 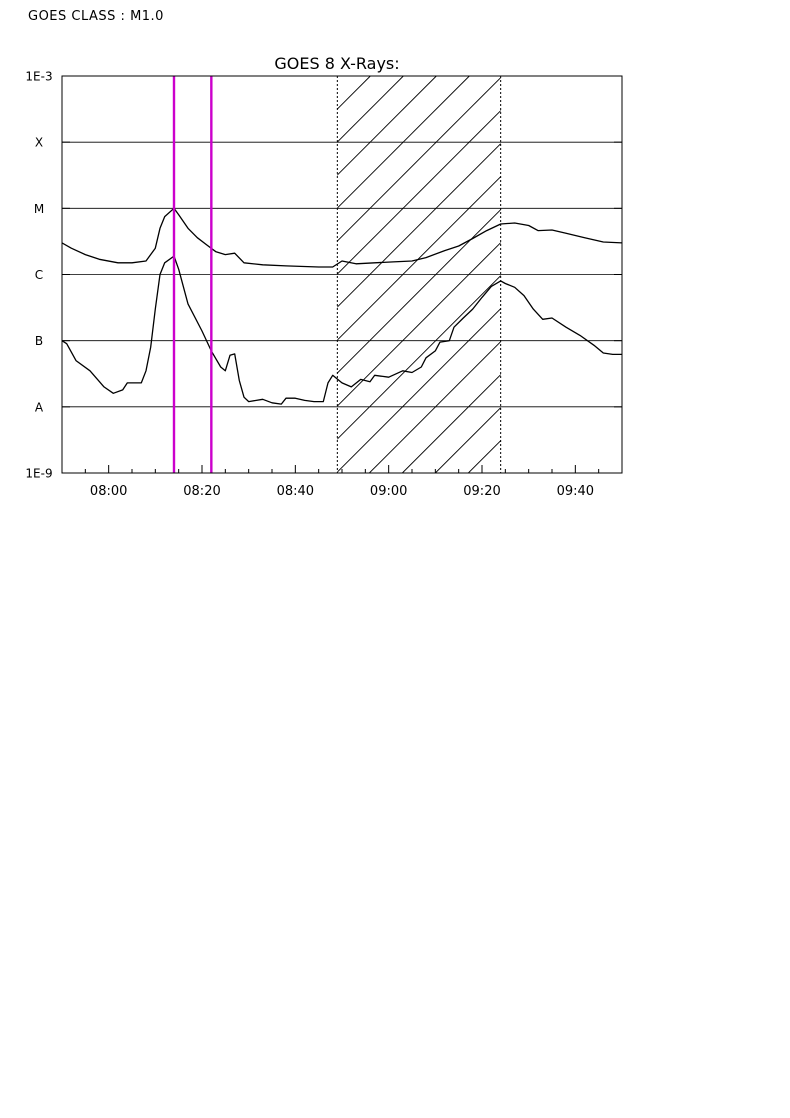 I want to click on x-tick-label: 08:00, so click(x=108, y=491).